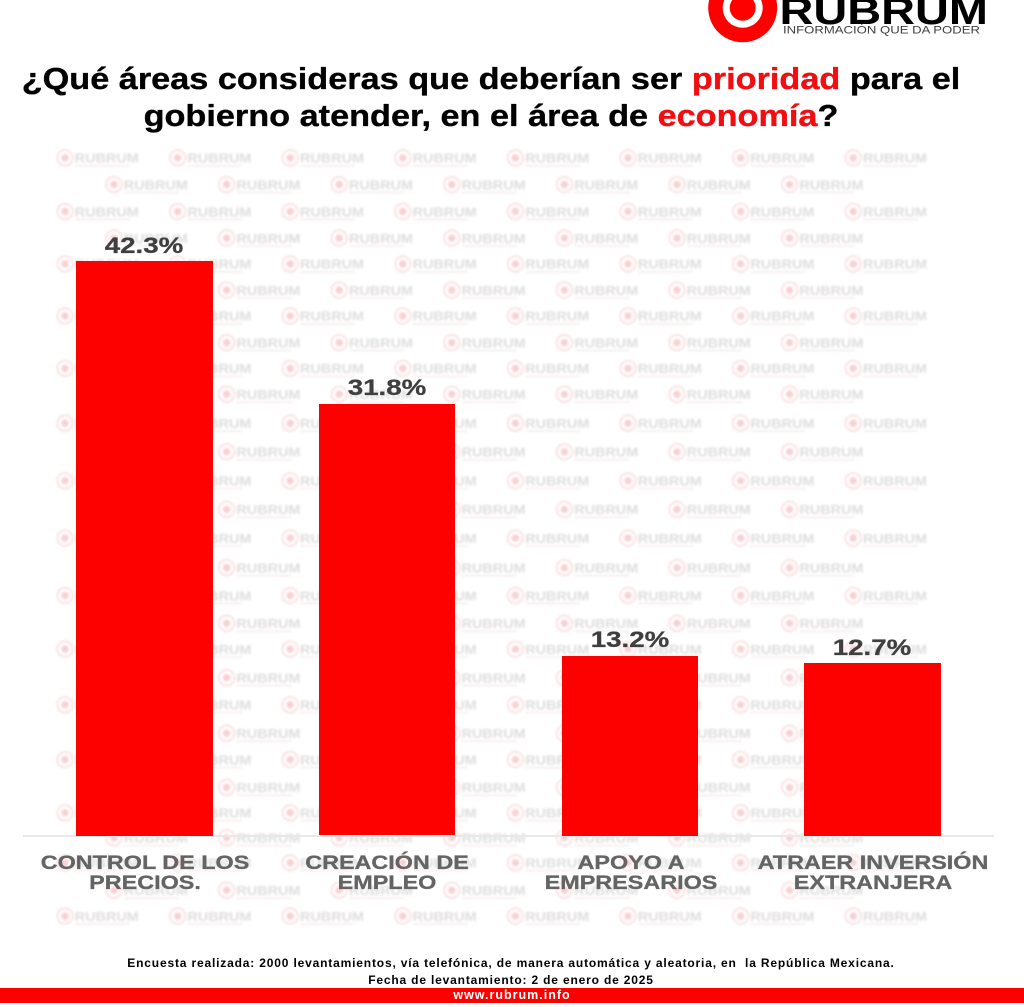 This screenshot has height=1007, width=1024. What do you see at coordinates (884, 16) in the screenshot?
I see `svg-text: RUBRUM` at bounding box center [884, 16].